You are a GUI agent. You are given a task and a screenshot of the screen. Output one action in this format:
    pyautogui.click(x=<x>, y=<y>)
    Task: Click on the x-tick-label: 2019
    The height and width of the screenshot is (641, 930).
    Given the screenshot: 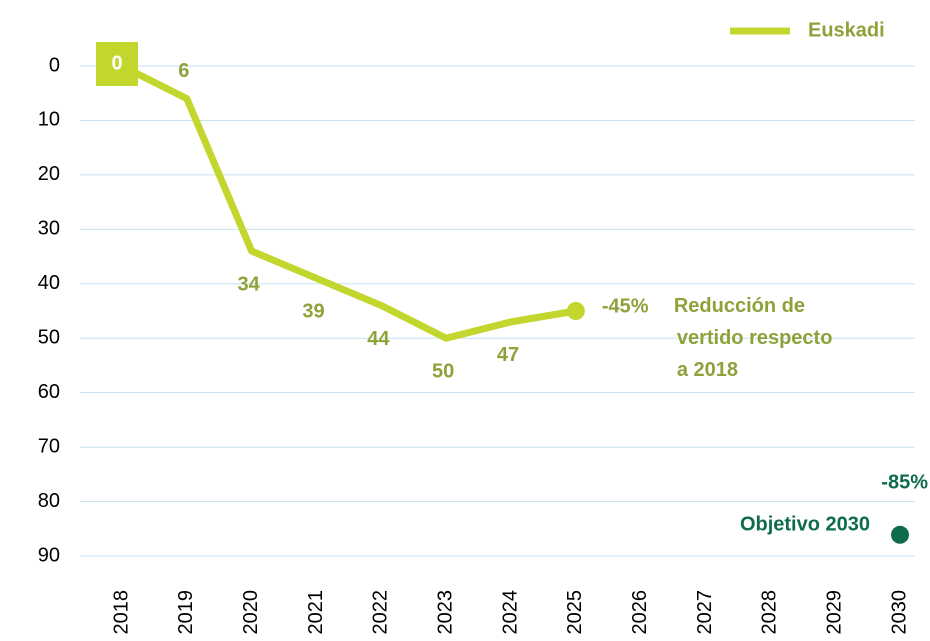 What is the action you would take?
    pyautogui.click(x=186, y=612)
    